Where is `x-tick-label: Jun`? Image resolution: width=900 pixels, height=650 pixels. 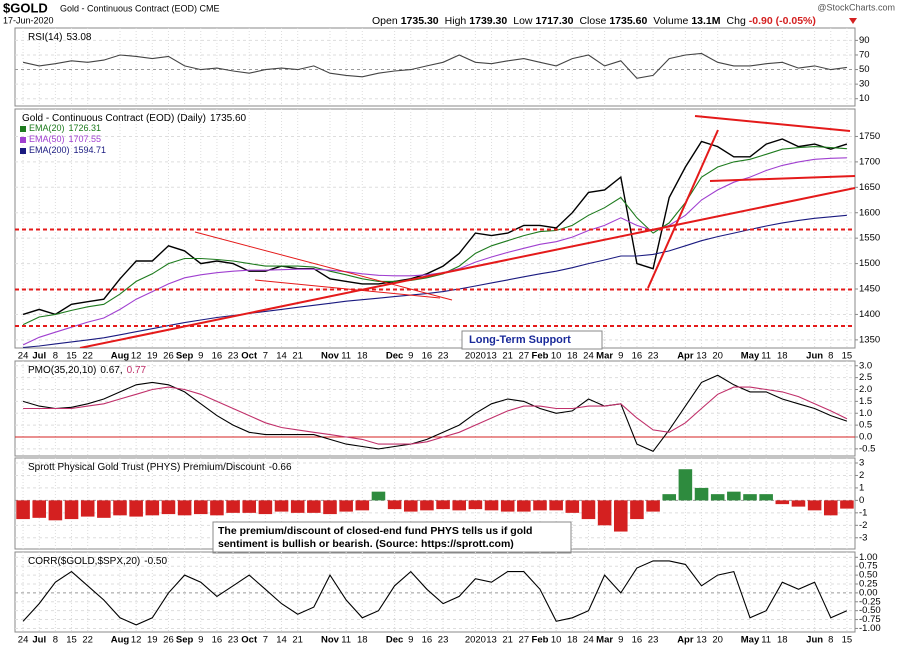
x-tick-label: Jun is located at coordinates (814, 356).